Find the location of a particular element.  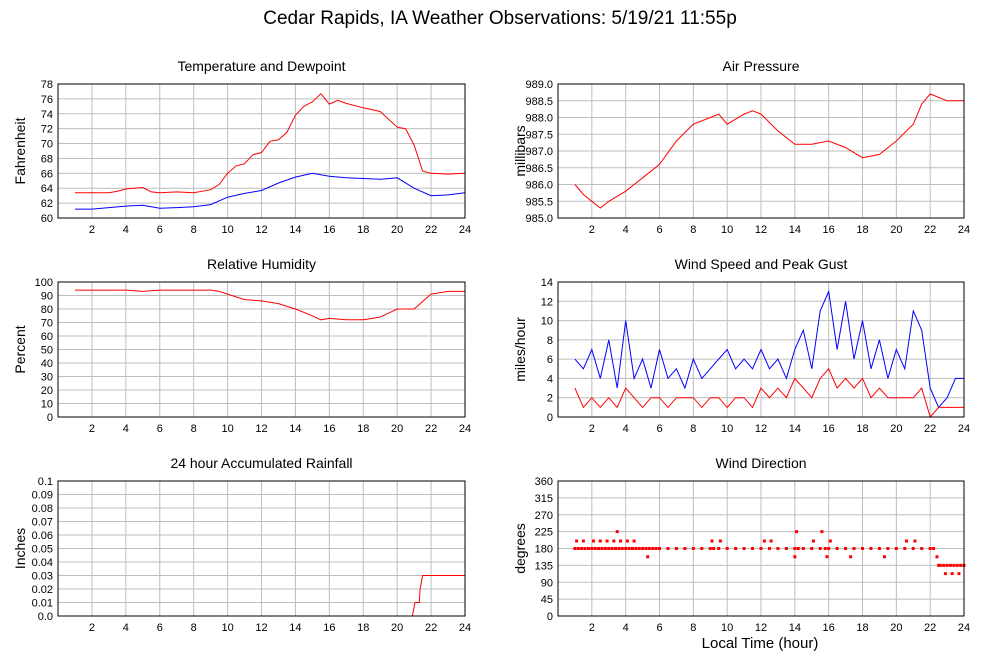

pressure-xtick-label: 22 is located at coordinates (930, 230).